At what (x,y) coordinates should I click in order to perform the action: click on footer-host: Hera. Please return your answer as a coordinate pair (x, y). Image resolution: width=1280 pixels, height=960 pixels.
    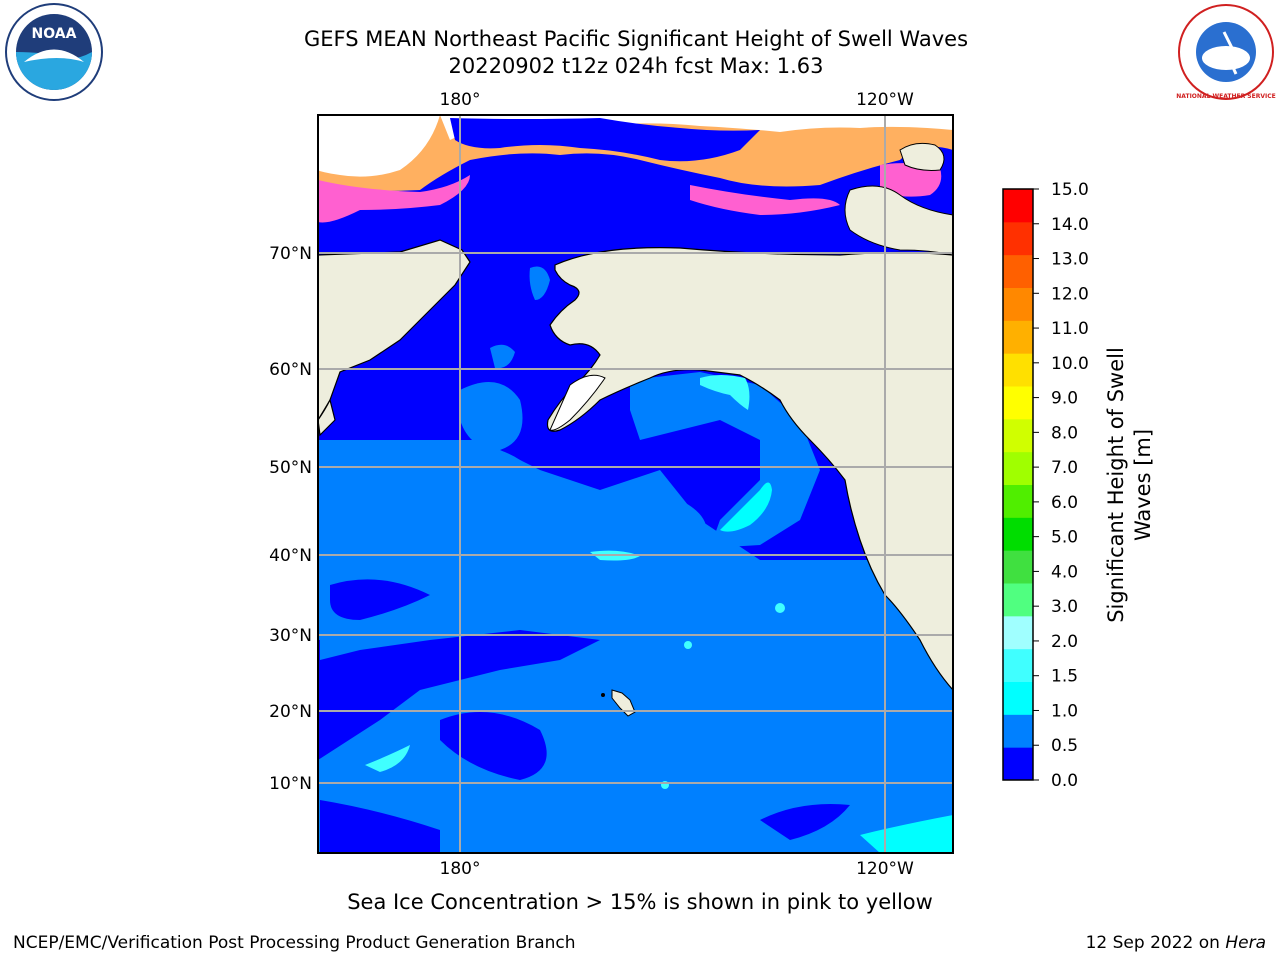
    Looking at the image, I should click on (1245, 943).